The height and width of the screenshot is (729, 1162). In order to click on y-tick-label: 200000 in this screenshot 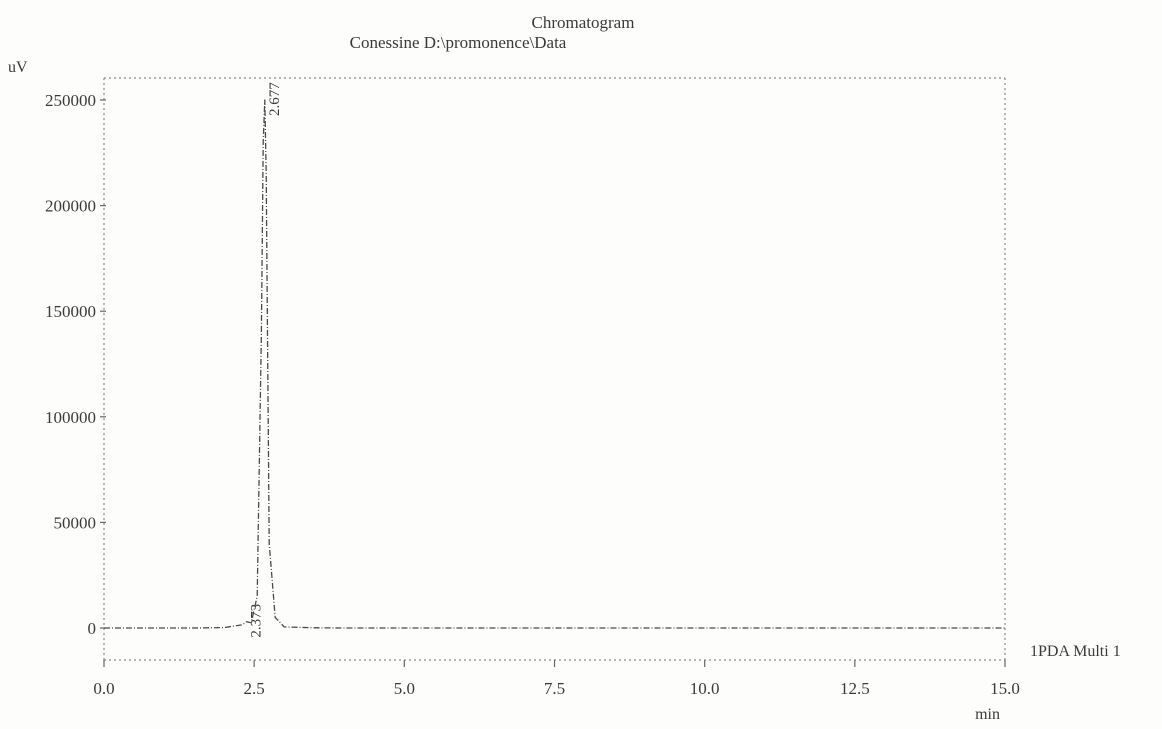, I will do `click(70, 206)`.